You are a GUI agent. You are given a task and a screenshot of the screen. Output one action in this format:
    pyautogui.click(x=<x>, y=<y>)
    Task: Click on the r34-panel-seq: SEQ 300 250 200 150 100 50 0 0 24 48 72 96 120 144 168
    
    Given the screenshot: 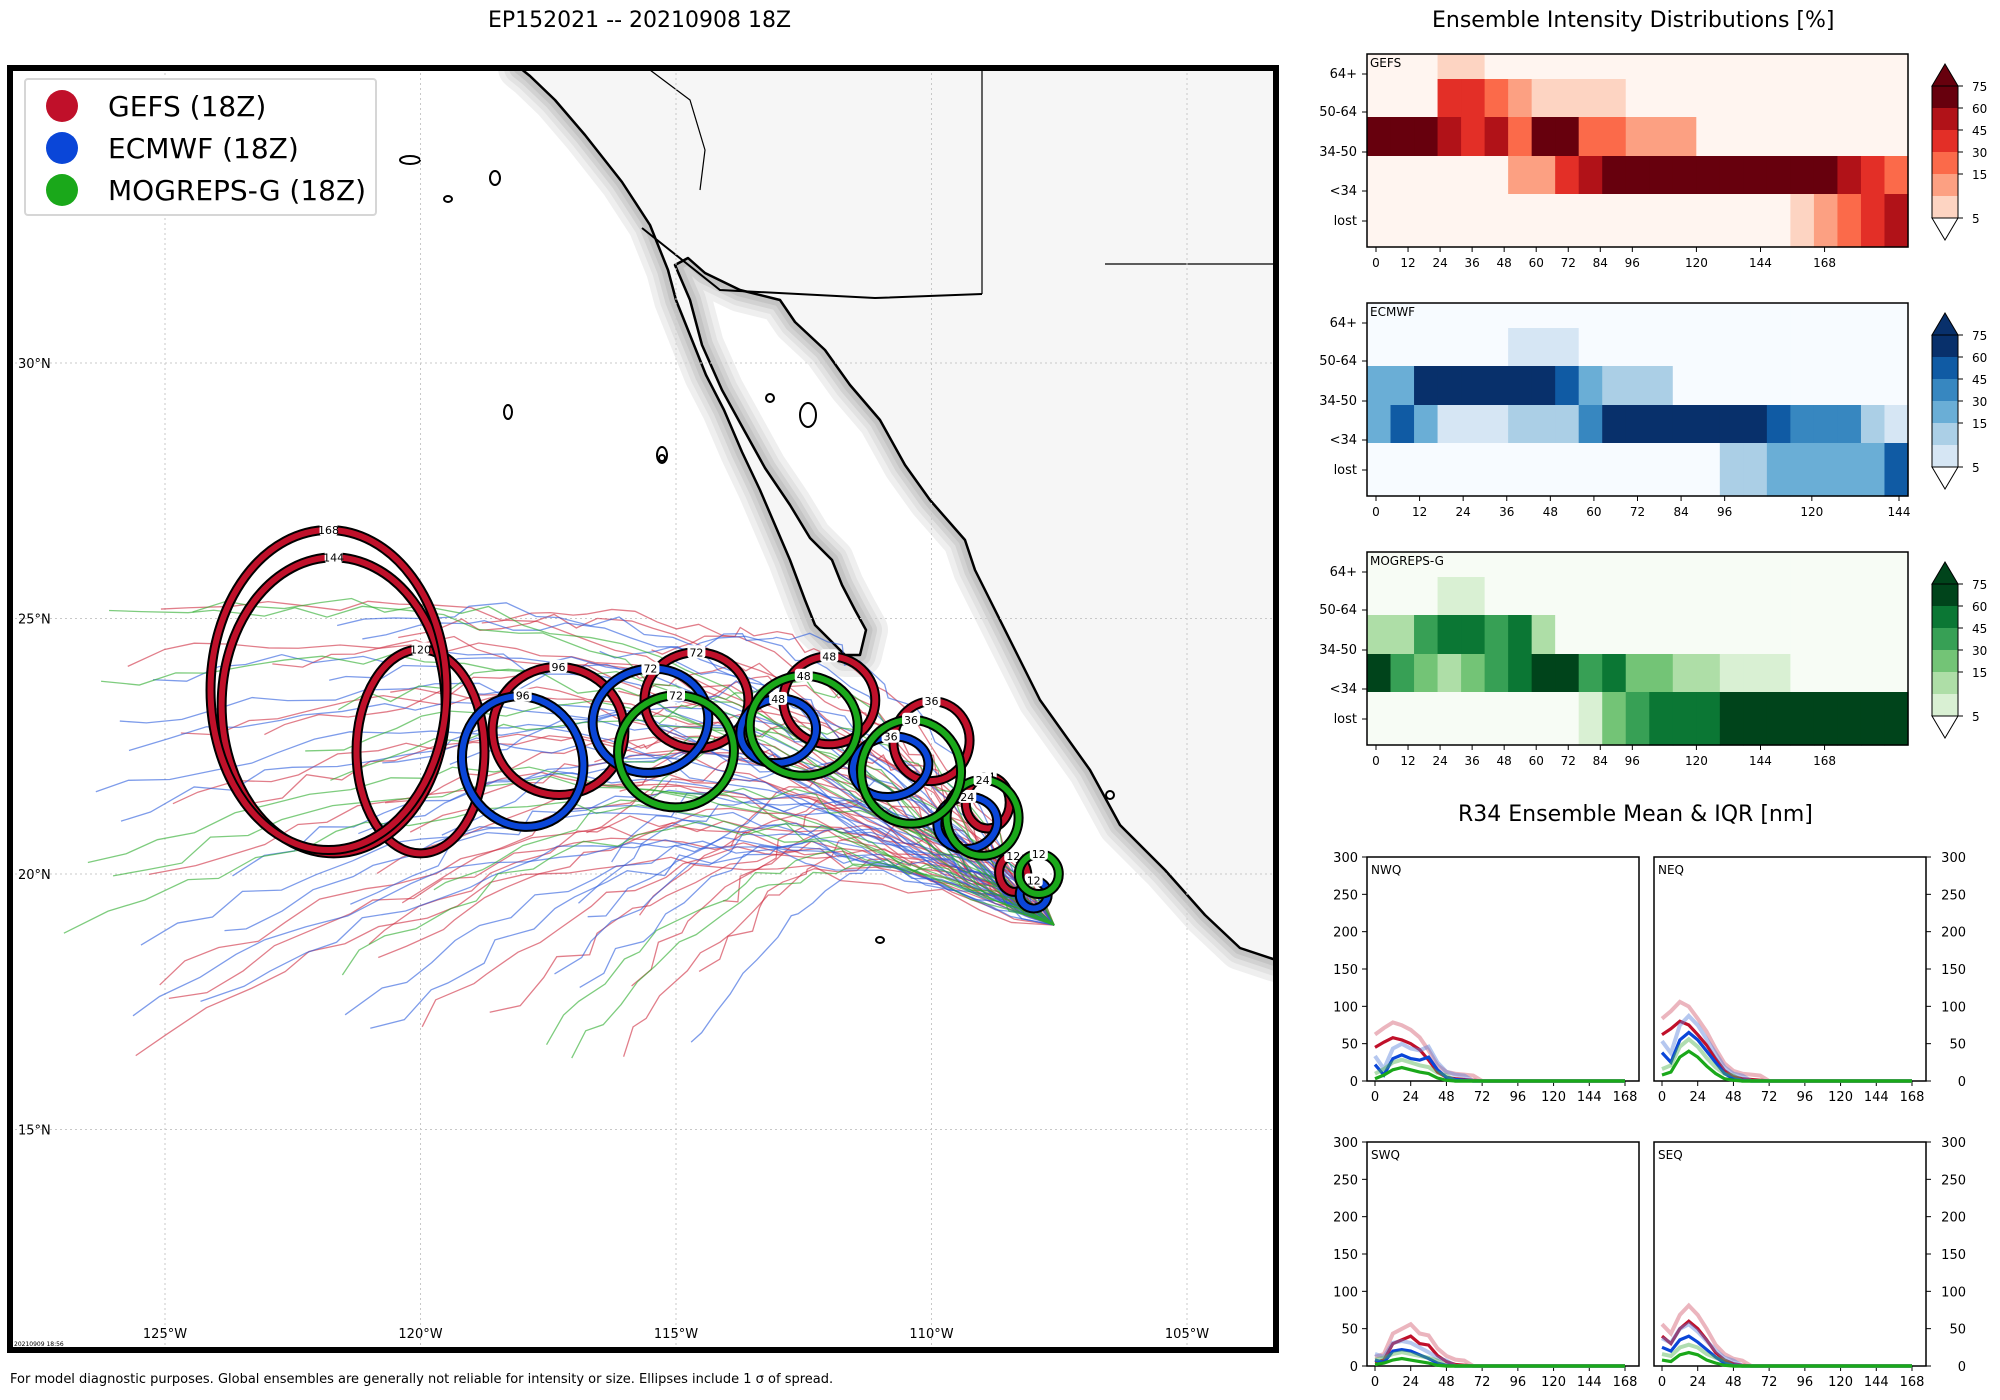 What is the action you would take?
    pyautogui.click(x=1809, y=1263)
    